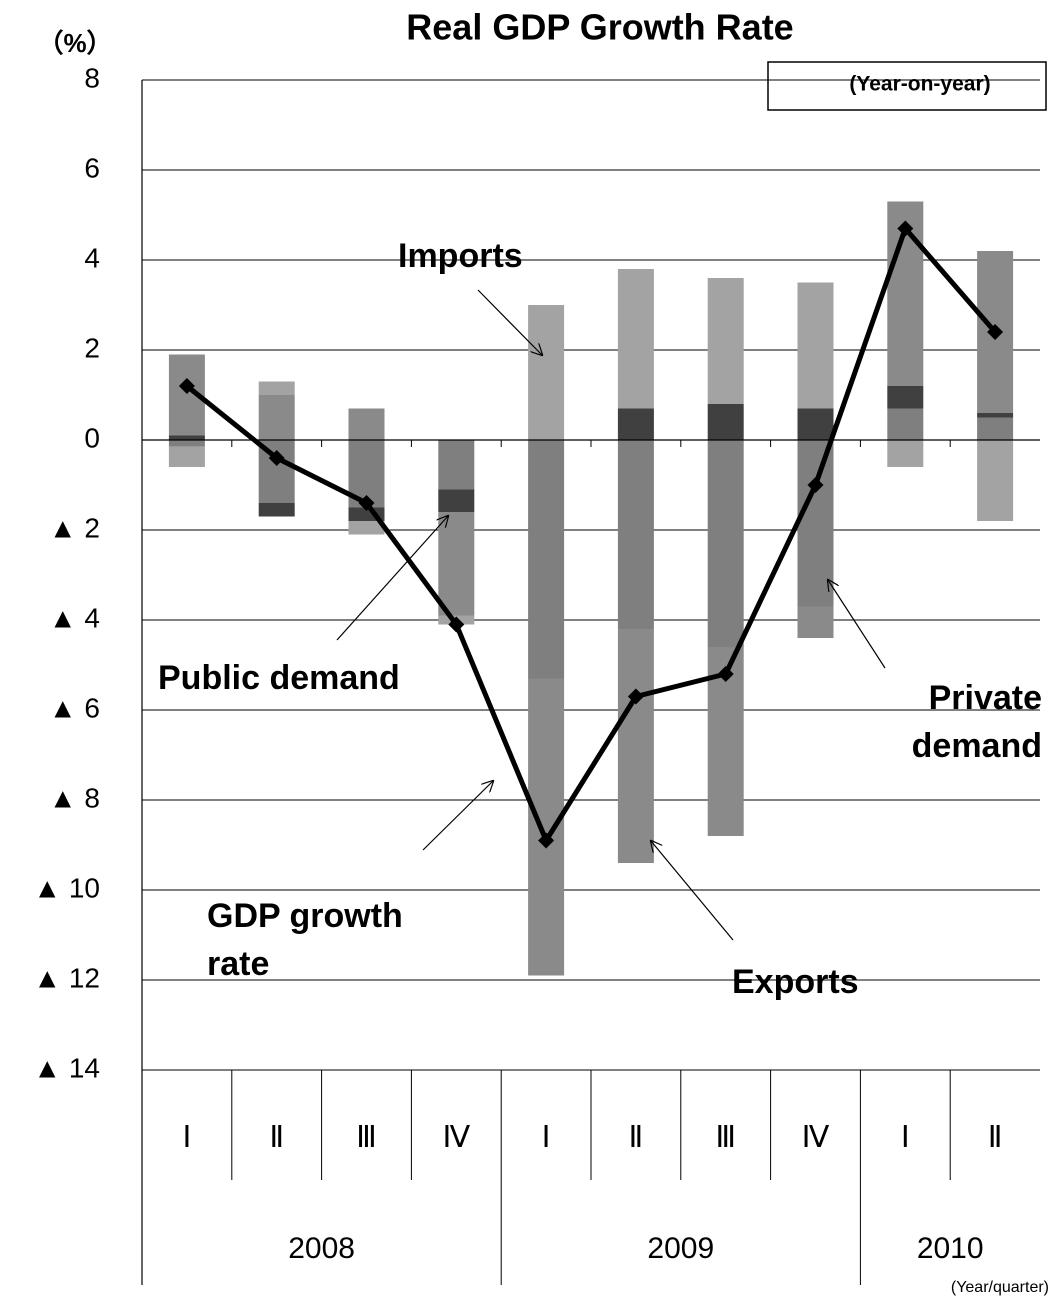 The image size is (1051, 1301). I want to click on y-tick-label: ▲ 8, so click(74, 797).